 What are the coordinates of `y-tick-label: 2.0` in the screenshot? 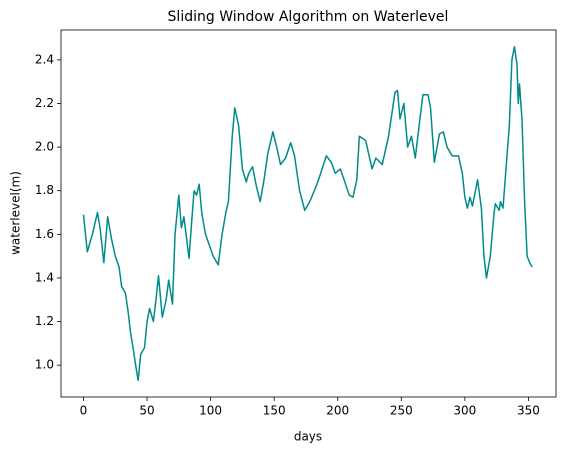 It's located at (44, 147).